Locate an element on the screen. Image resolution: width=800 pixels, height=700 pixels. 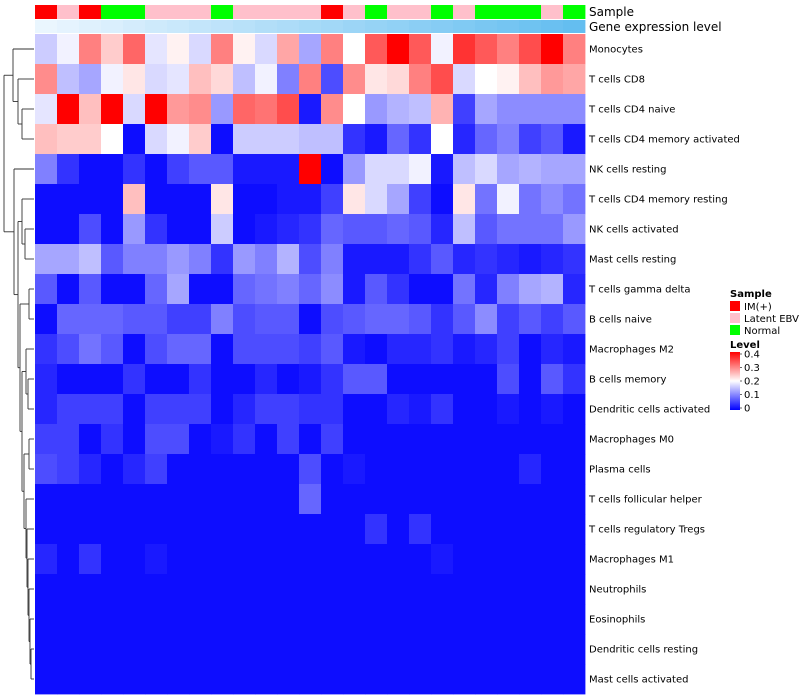
row-dendrogram is located at coordinates (18, 364).